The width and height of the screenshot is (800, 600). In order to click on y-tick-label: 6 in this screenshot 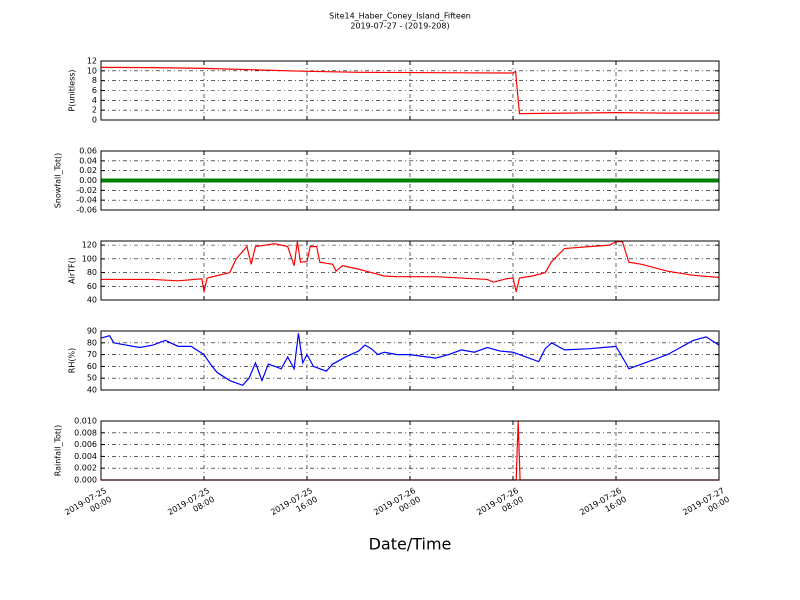, I will do `click(94, 90)`.